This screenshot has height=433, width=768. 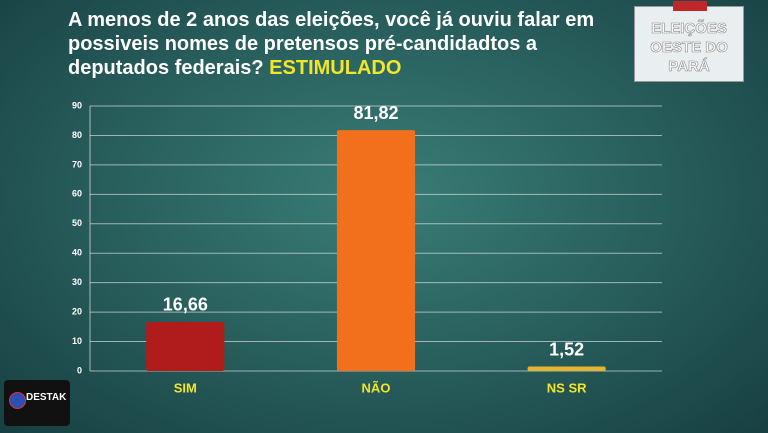 What do you see at coordinates (335, 68) in the screenshot?
I see `title-emphasis: ESTIMULADO` at bounding box center [335, 68].